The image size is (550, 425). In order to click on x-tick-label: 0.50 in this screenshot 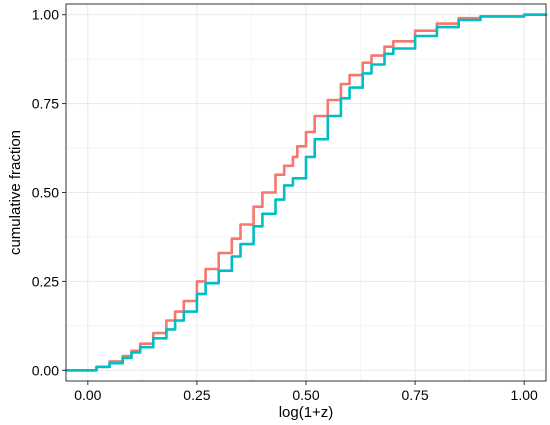, I will do `click(305, 395)`.